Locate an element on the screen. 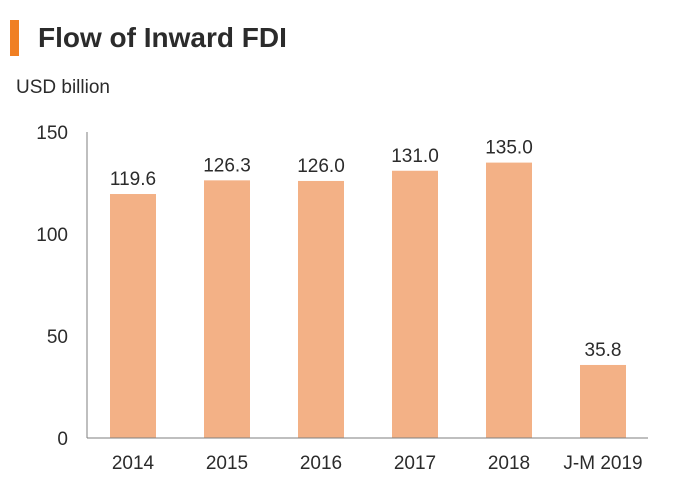 This screenshot has width=675, height=493. y-tick-label: 50 is located at coordinates (57, 337).